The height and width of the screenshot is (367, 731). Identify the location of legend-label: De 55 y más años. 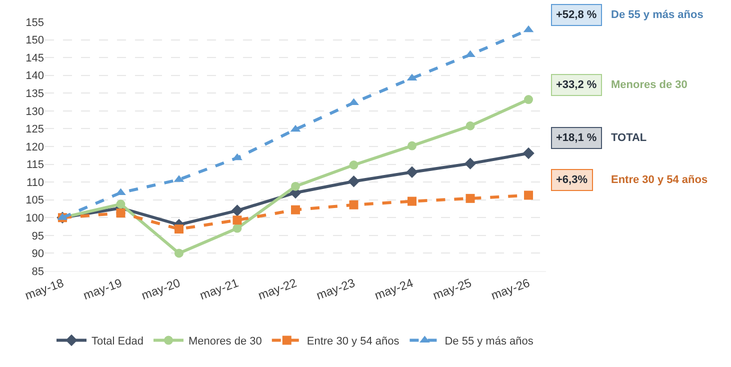
(489, 342).